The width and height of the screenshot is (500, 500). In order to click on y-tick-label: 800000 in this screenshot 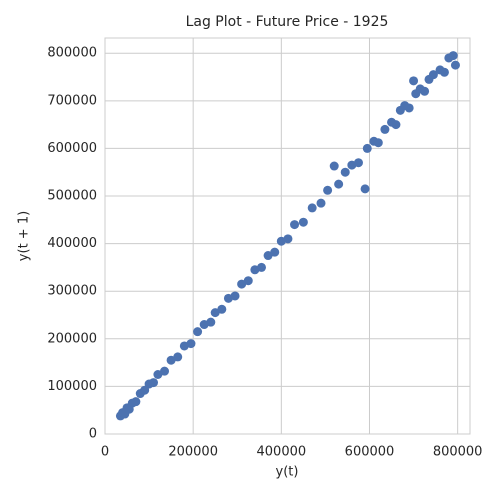, I will do `click(72, 53)`.